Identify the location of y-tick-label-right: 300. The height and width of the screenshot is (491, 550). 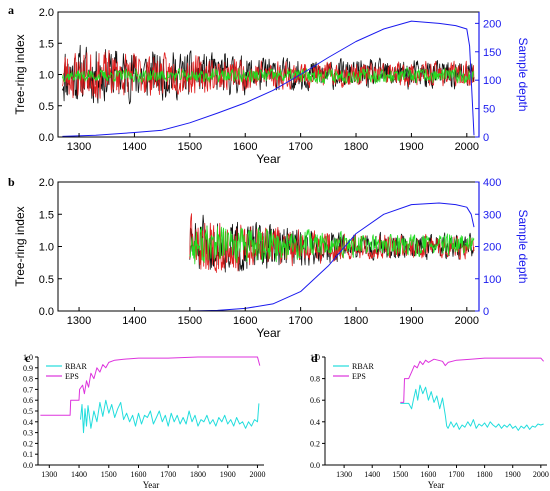
(492, 215).